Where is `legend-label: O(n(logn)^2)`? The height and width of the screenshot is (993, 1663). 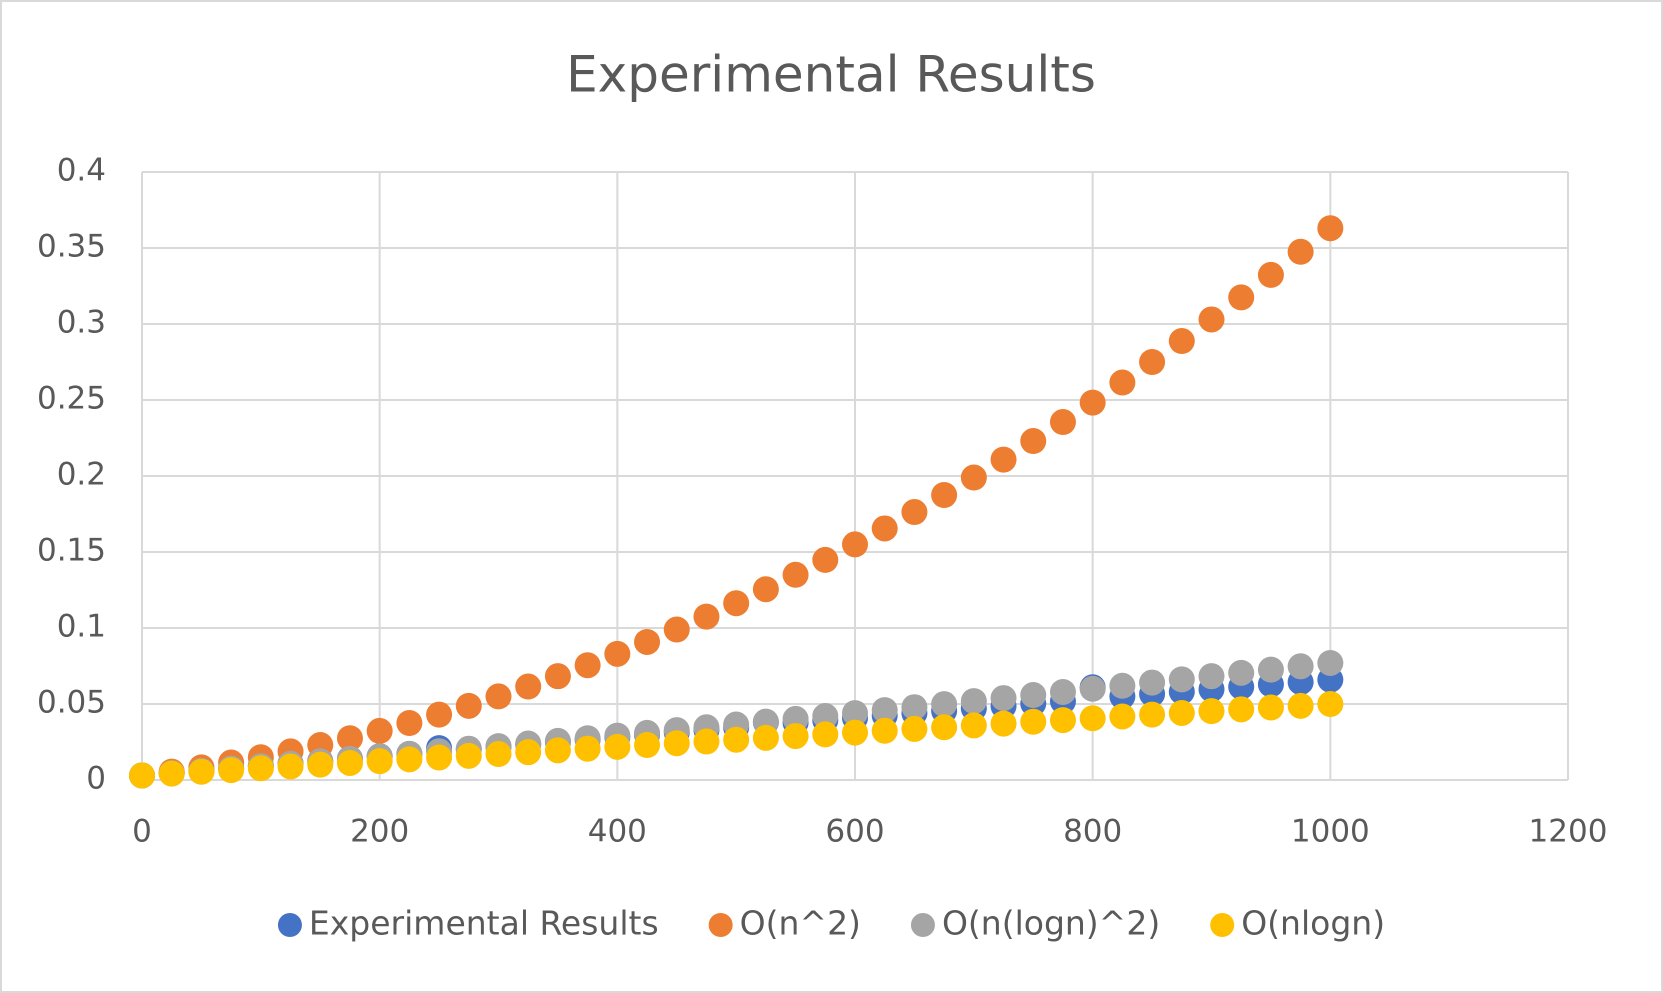 legend-label: O(n(logn)^2) is located at coordinates (1051, 923).